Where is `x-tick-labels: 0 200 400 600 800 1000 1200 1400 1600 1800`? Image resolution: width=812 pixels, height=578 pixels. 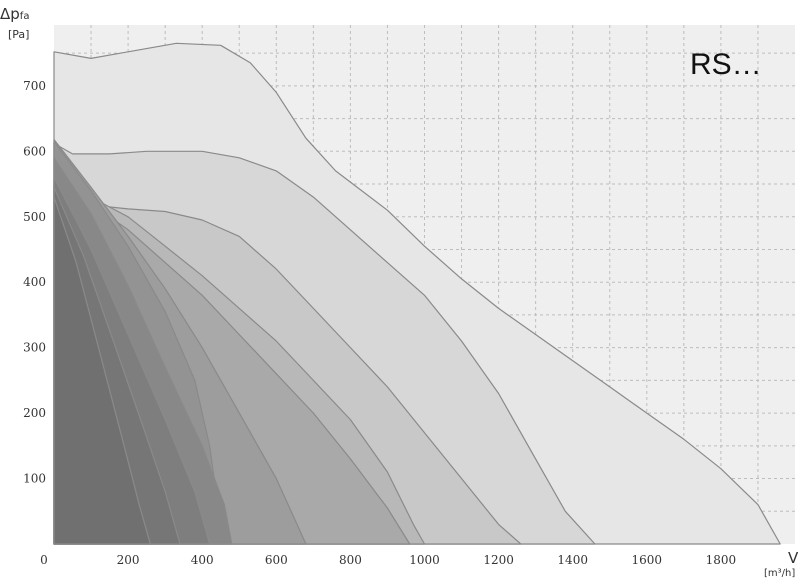 x-tick-labels: 0 200 400 600 800 1000 1200 1400 1600 1800 is located at coordinates (388, 560).